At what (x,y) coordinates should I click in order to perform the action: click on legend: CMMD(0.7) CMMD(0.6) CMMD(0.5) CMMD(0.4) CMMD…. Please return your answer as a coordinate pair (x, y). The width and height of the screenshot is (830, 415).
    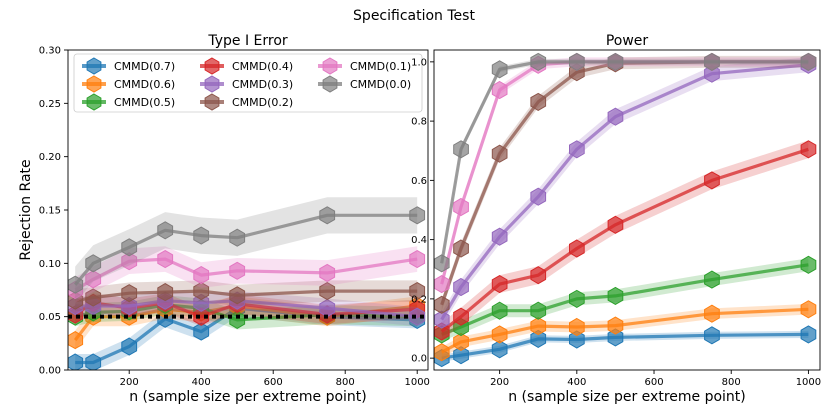
    Looking at the image, I should click on (248, 83).